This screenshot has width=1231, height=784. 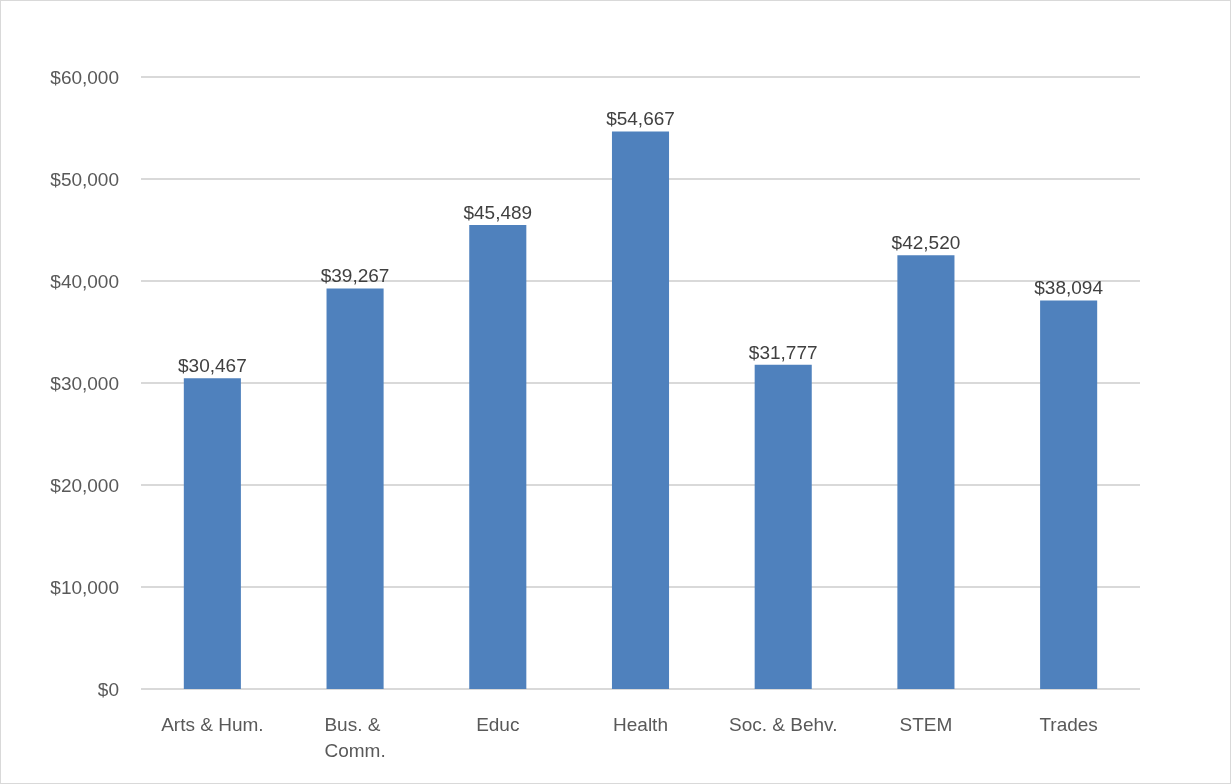 What do you see at coordinates (1069, 288) in the screenshot?
I see `data-label: $38,094` at bounding box center [1069, 288].